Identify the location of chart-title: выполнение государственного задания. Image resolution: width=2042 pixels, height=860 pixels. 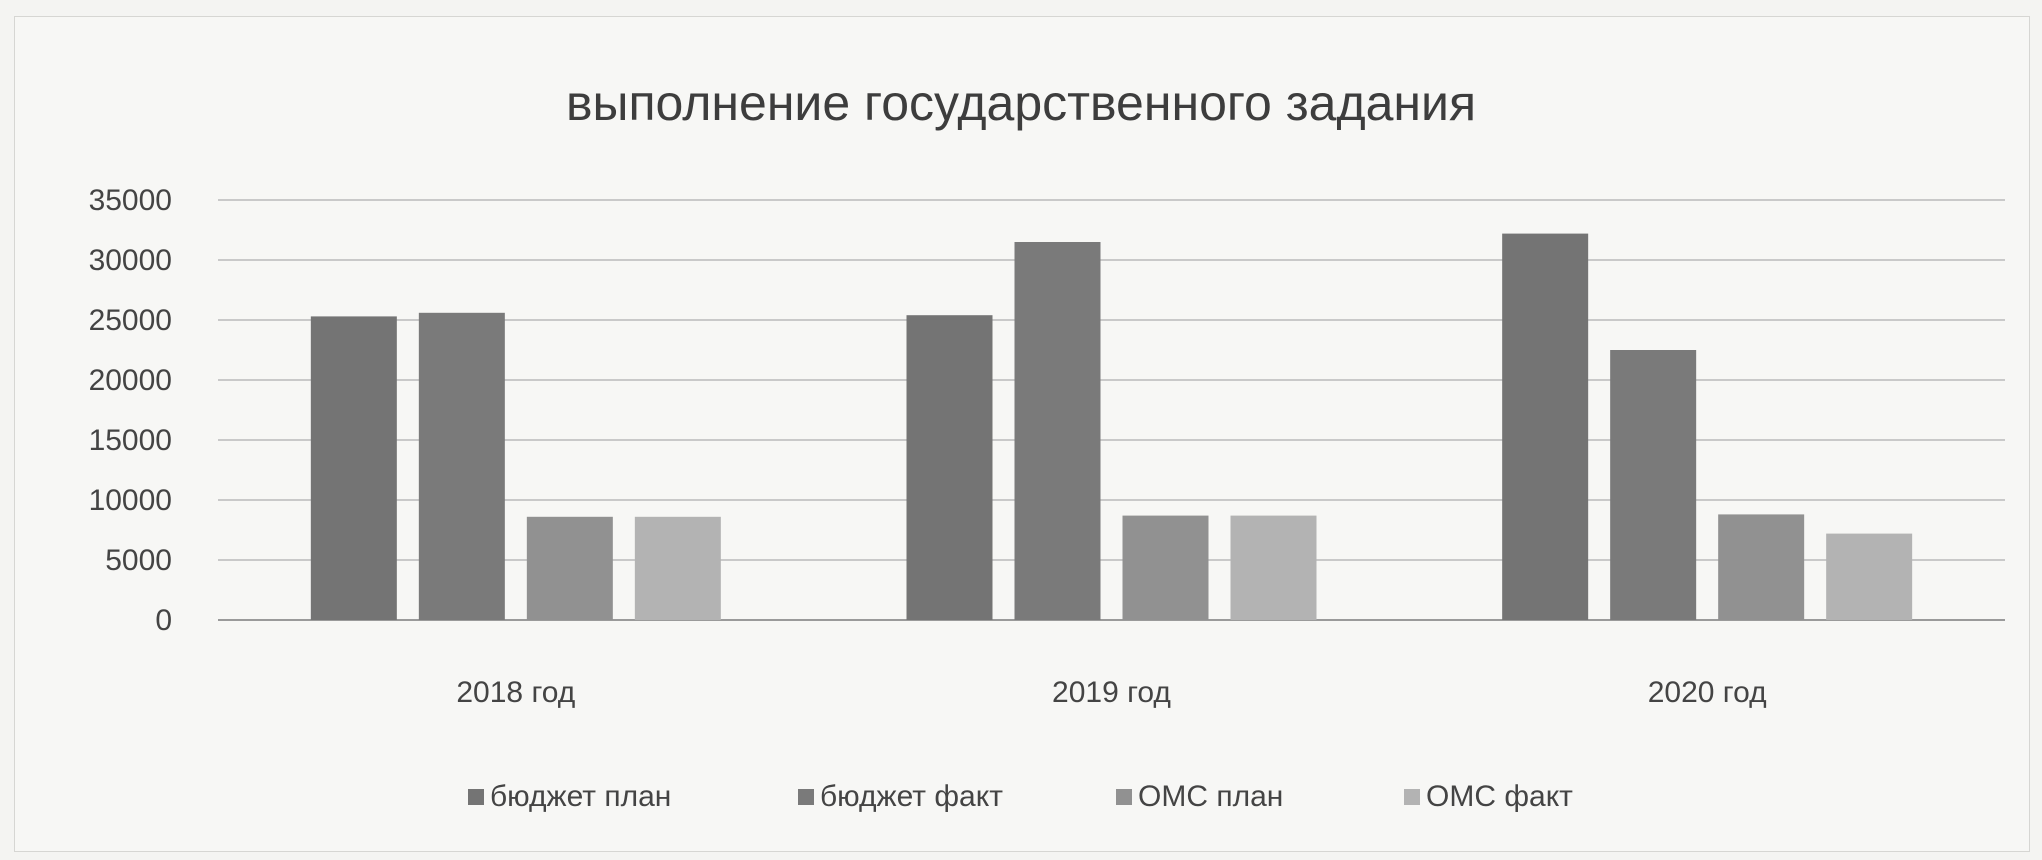
(1021, 103).